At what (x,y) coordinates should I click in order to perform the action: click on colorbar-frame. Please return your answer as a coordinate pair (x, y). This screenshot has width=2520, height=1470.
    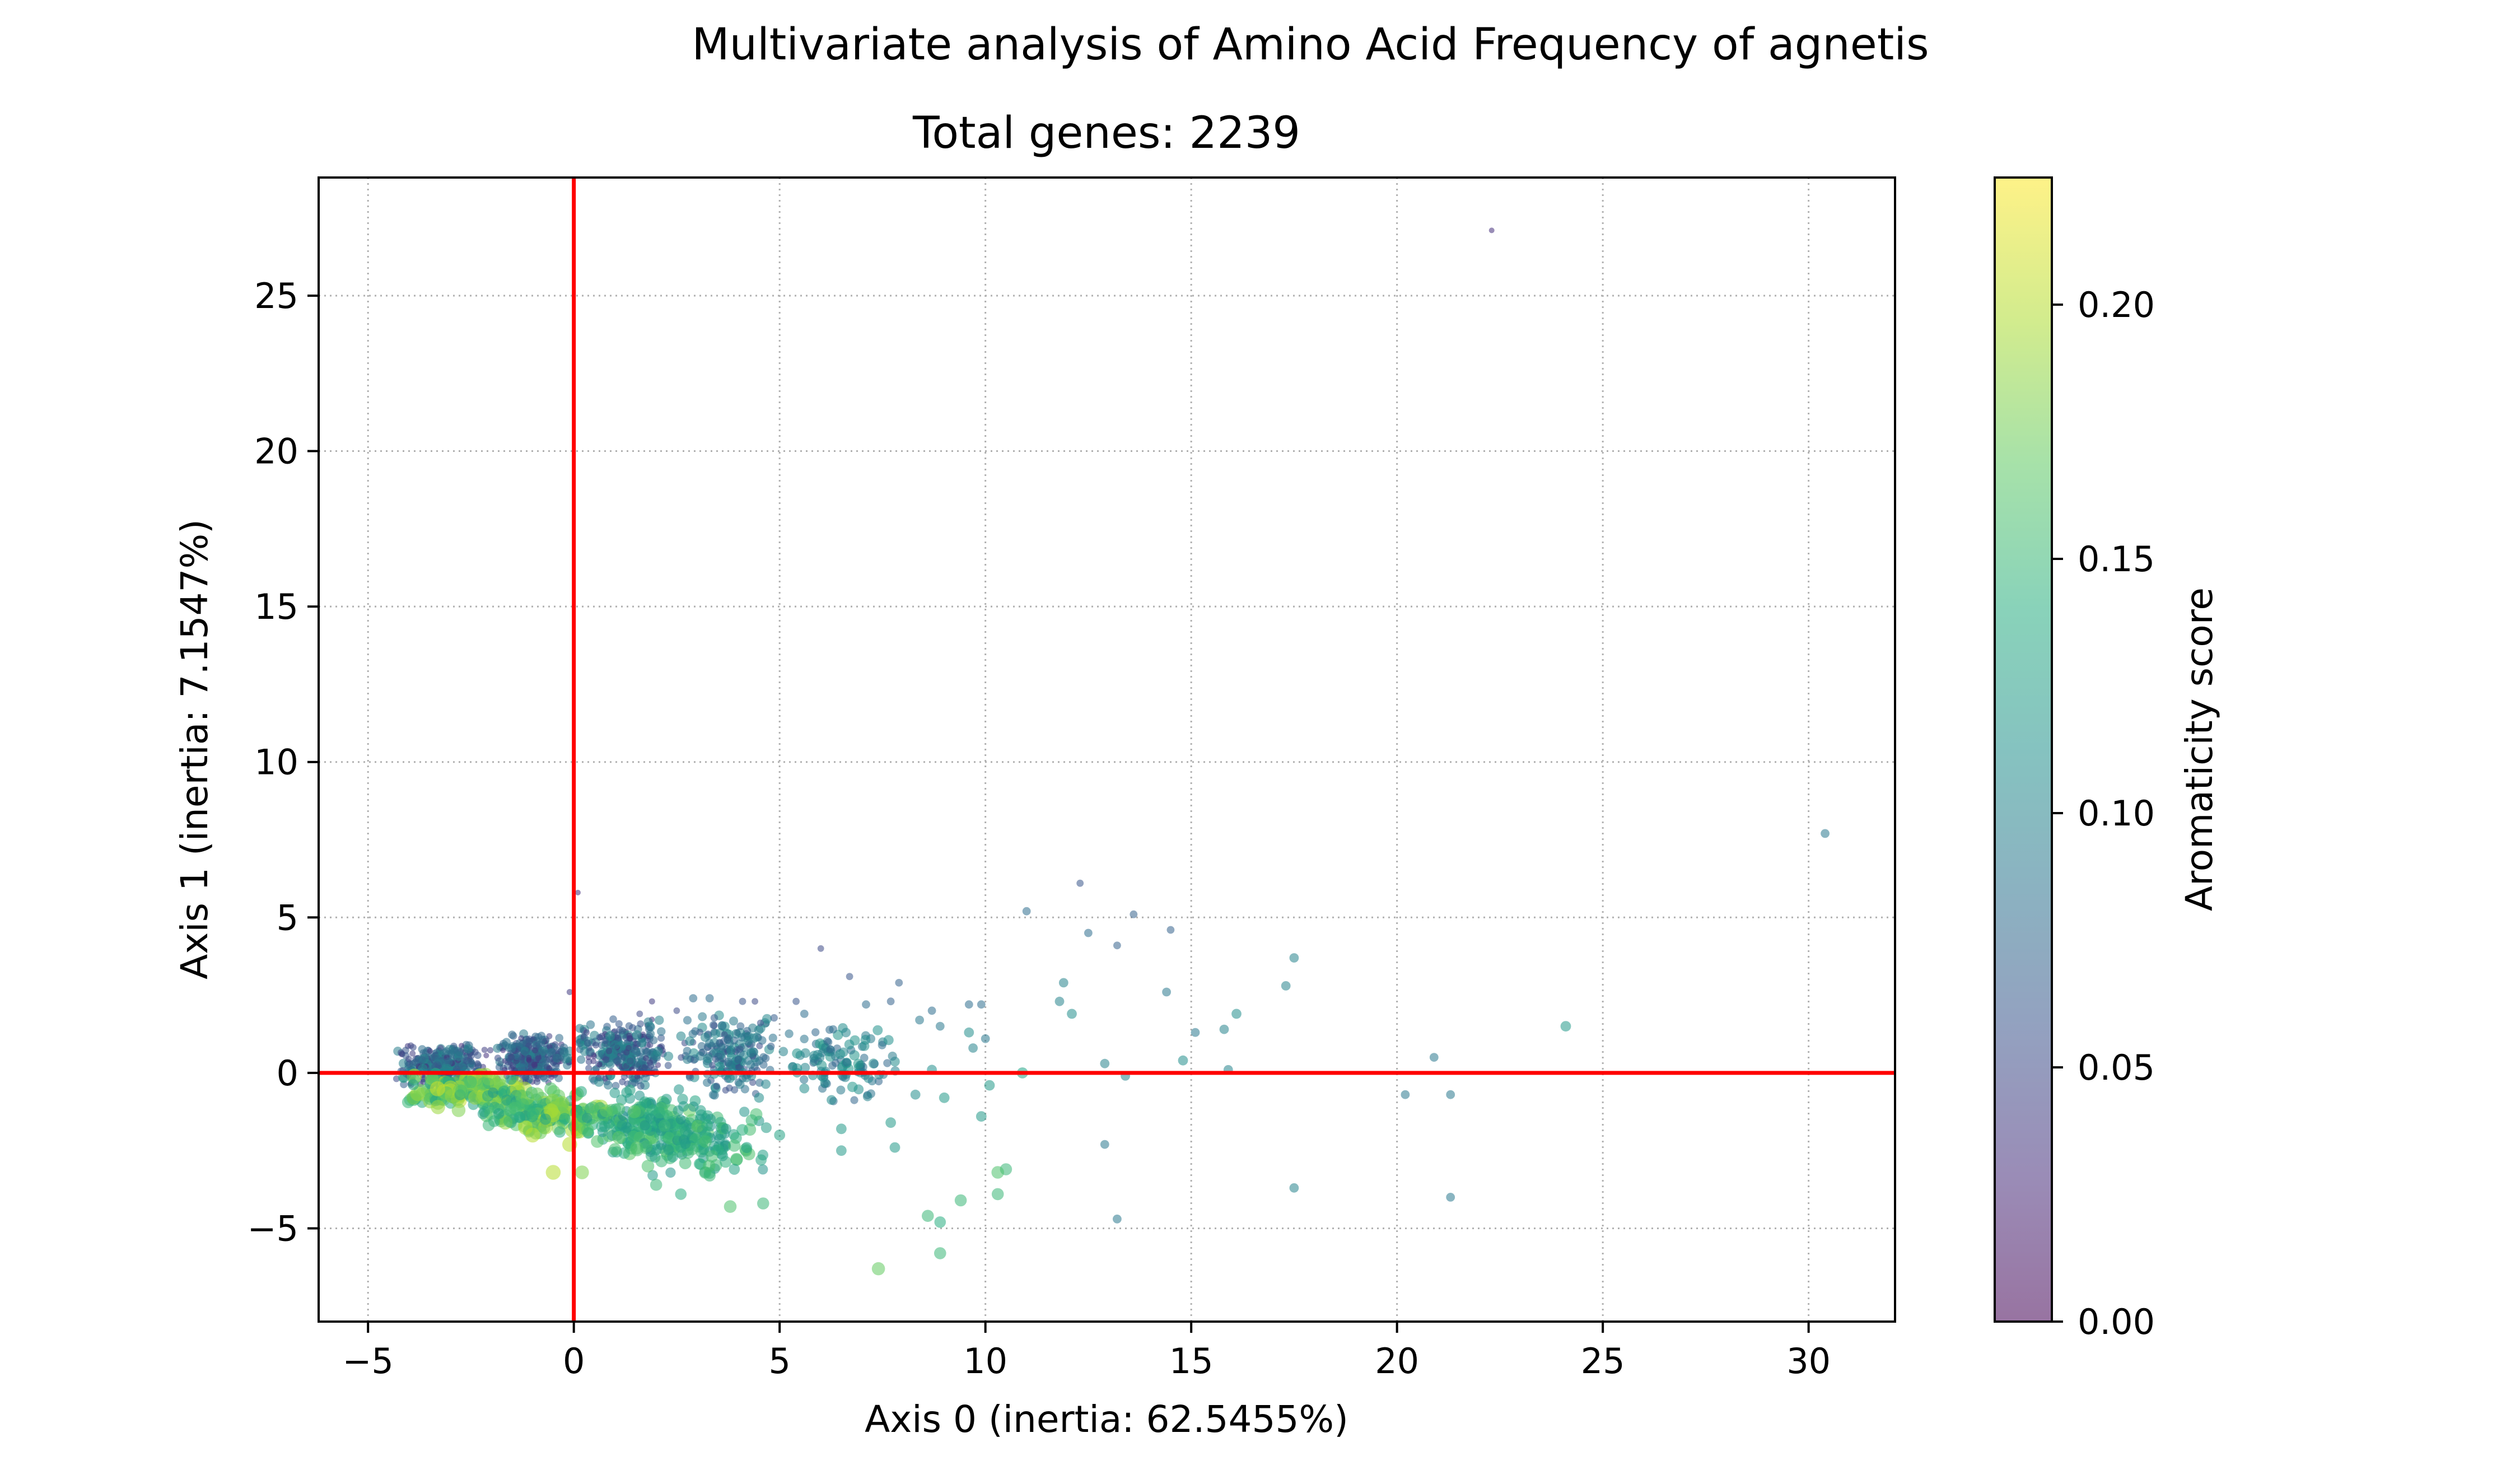
    Looking at the image, I should click on (2024, 749).